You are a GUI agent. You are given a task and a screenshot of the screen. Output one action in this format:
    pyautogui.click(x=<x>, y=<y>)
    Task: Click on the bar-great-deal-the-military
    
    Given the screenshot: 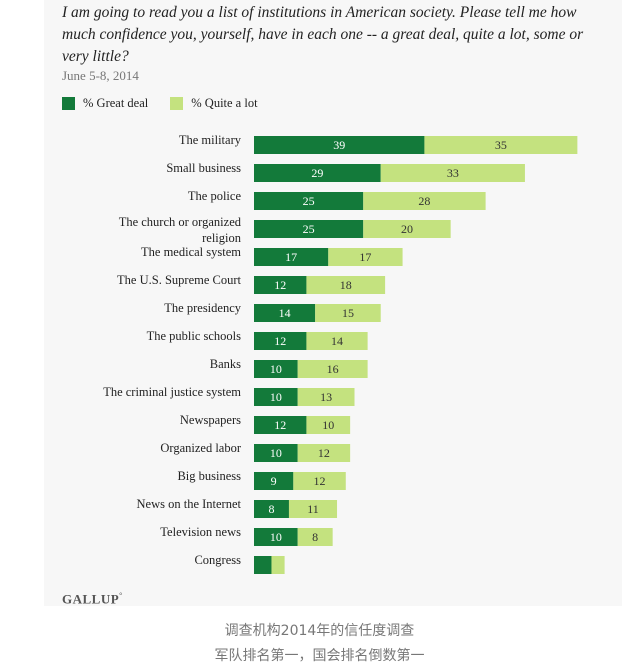 What is the action you would take?
    pyautogui.click(x=339, y=145)
    